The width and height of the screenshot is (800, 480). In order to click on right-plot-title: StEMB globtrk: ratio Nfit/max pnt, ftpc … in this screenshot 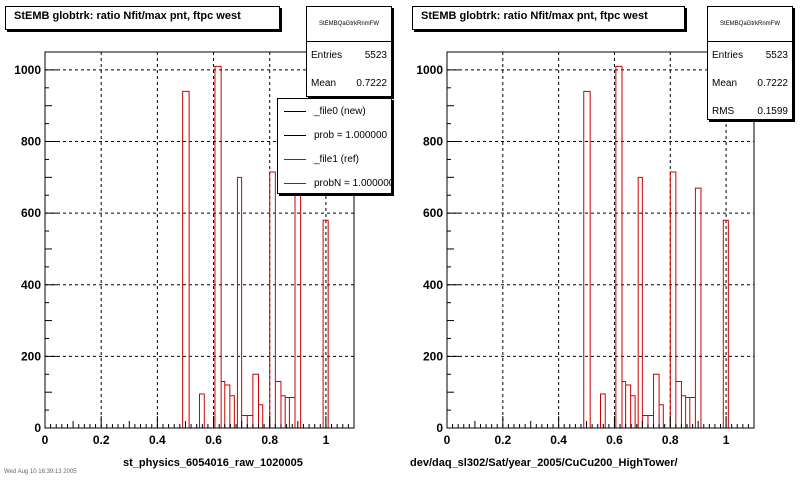, I will do `click(548, 18)`.